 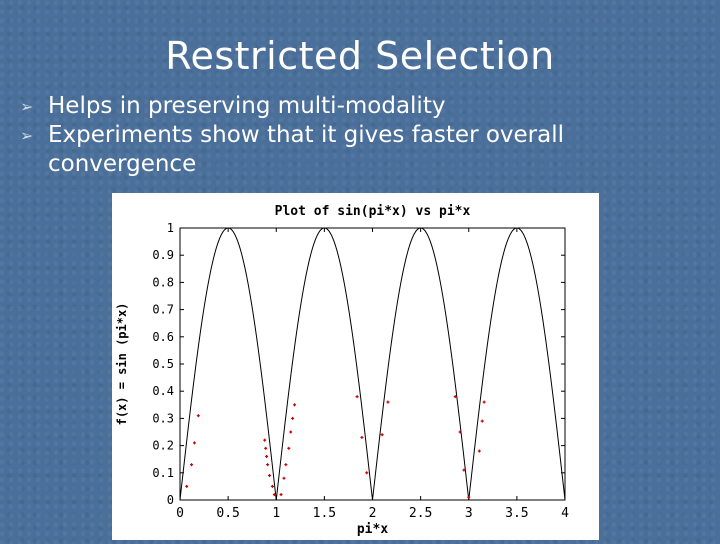 I want to click on x-tick-label: 2, so click(x=373, y=513).